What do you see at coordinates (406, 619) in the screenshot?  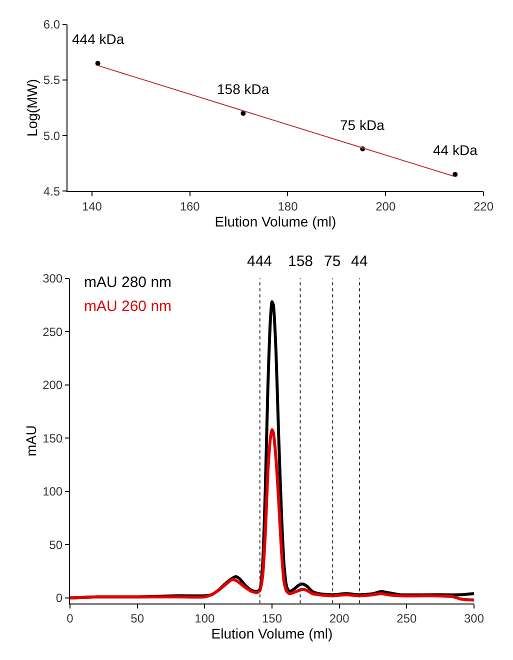 I see `x-tick-label: 250` at bounding box center [406, 619].